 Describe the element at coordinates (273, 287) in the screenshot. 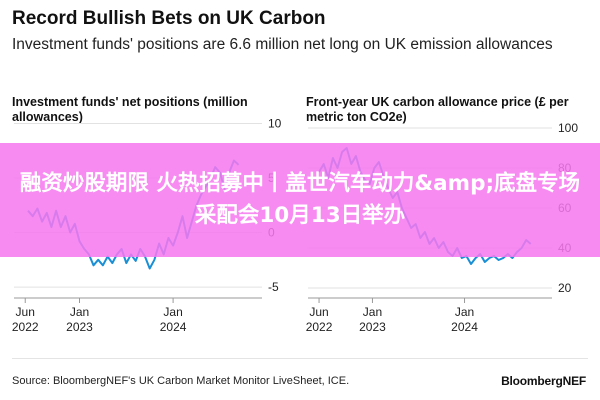

I see `net-positions-ytick-label: -5` at that location.